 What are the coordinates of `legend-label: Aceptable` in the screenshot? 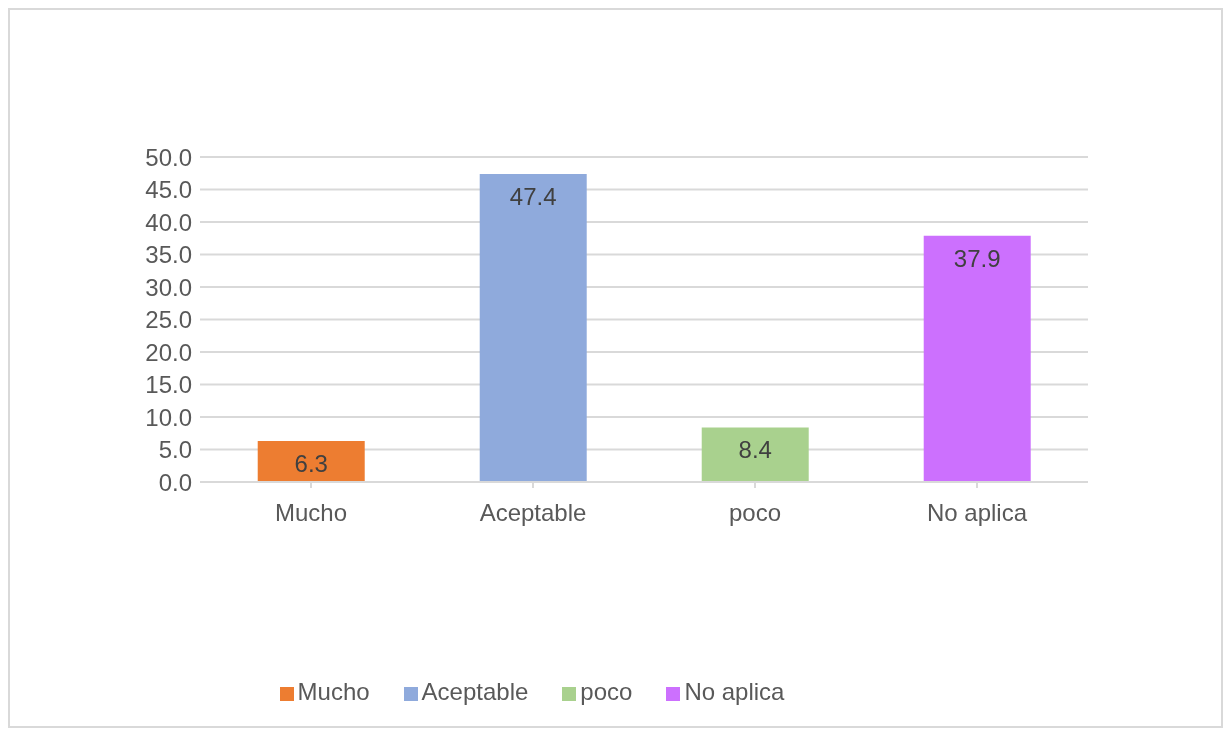 It's located at (475, 691).